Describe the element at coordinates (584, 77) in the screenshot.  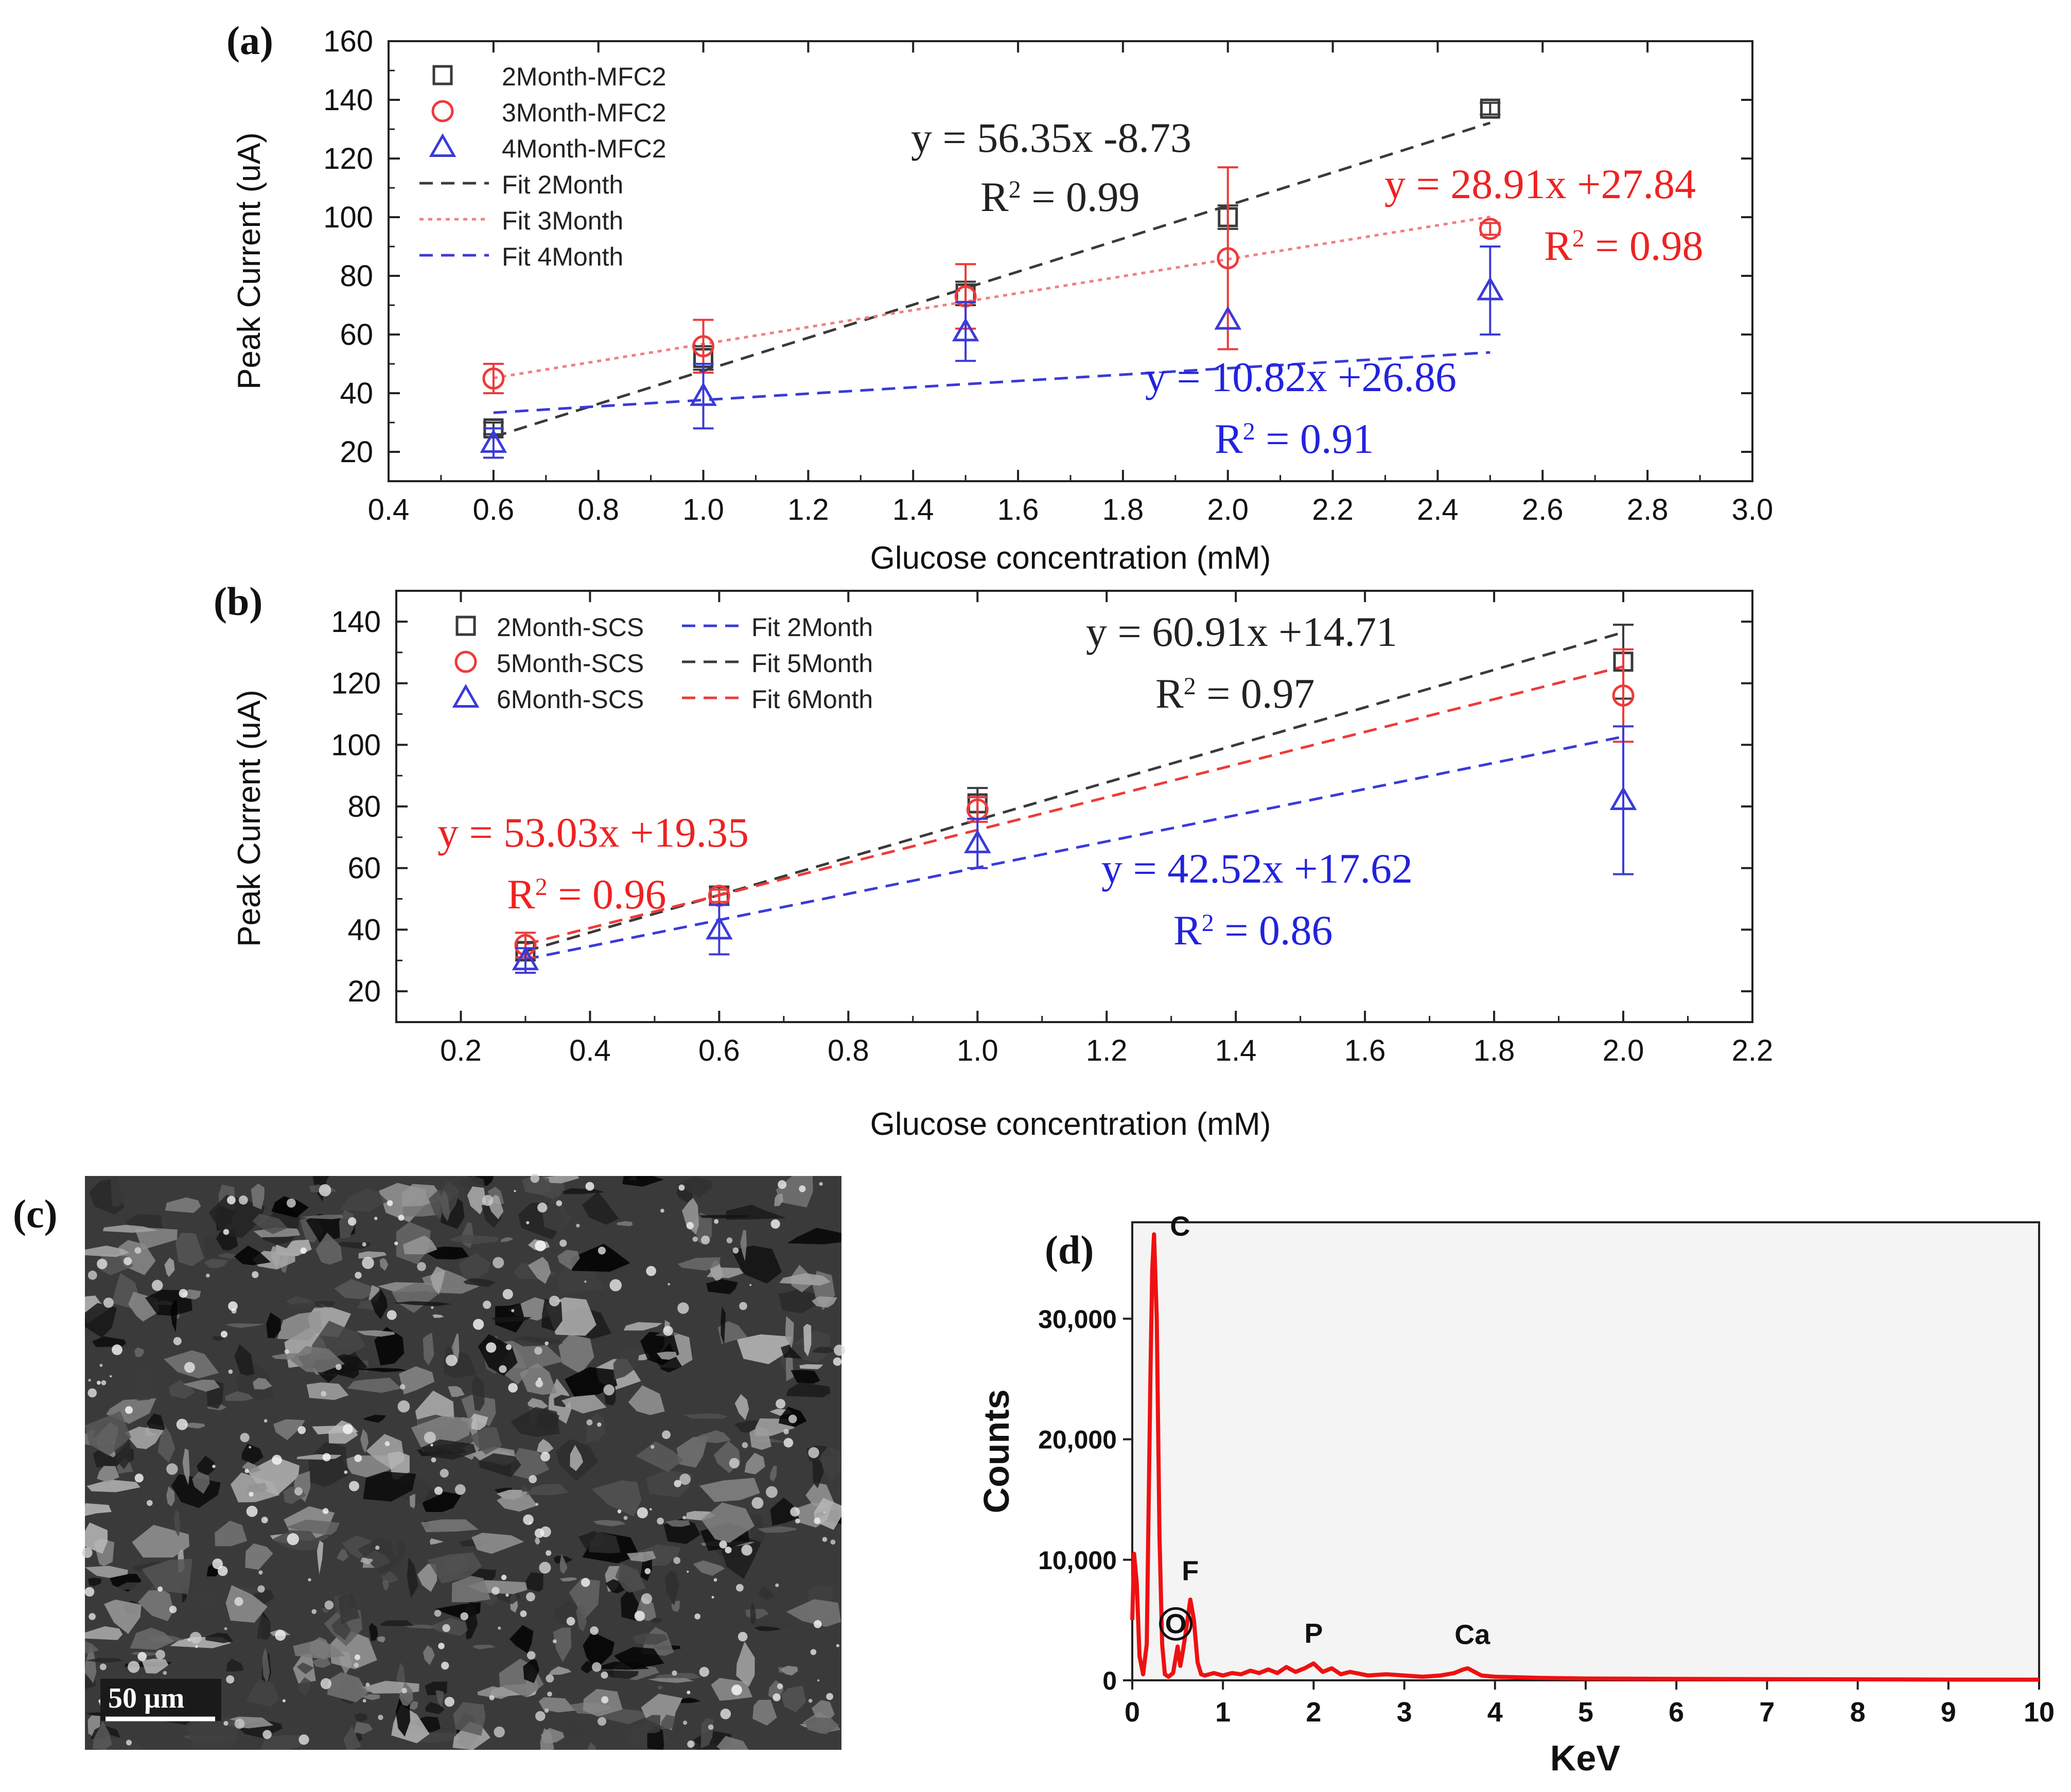
I see `legend-label: 2Month-MFC2` at that location.